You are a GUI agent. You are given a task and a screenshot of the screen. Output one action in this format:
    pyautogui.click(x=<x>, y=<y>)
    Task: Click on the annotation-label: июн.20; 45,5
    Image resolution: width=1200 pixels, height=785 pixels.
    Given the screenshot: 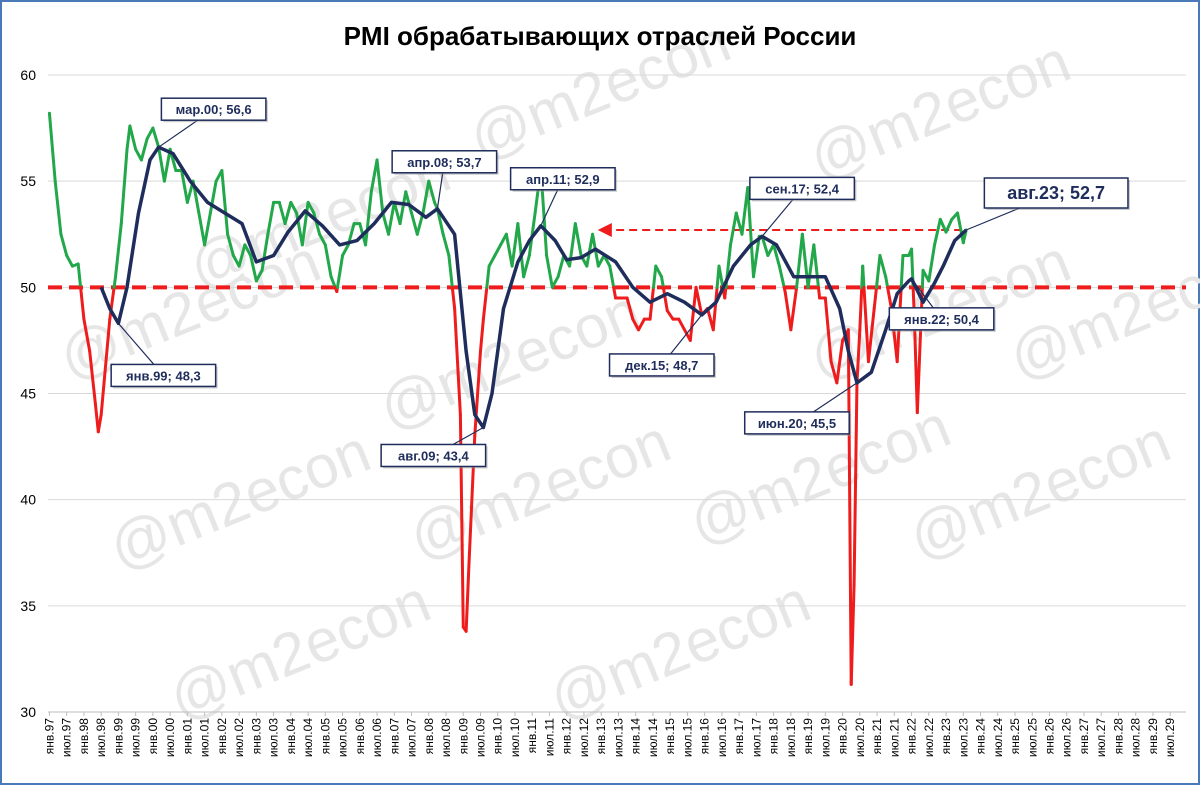 What is the action you would take?
    pyautogui.click(x=797, y=423)
    